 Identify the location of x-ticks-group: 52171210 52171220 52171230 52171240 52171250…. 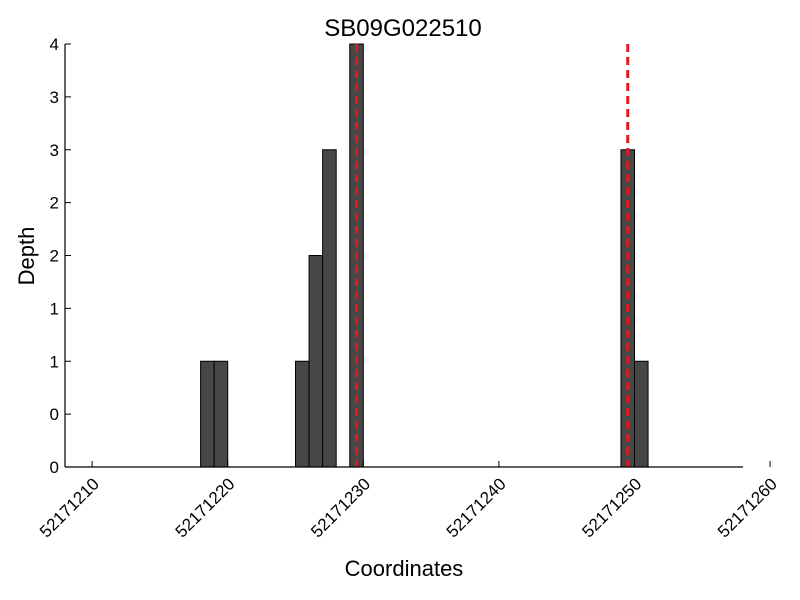
(408, 501).